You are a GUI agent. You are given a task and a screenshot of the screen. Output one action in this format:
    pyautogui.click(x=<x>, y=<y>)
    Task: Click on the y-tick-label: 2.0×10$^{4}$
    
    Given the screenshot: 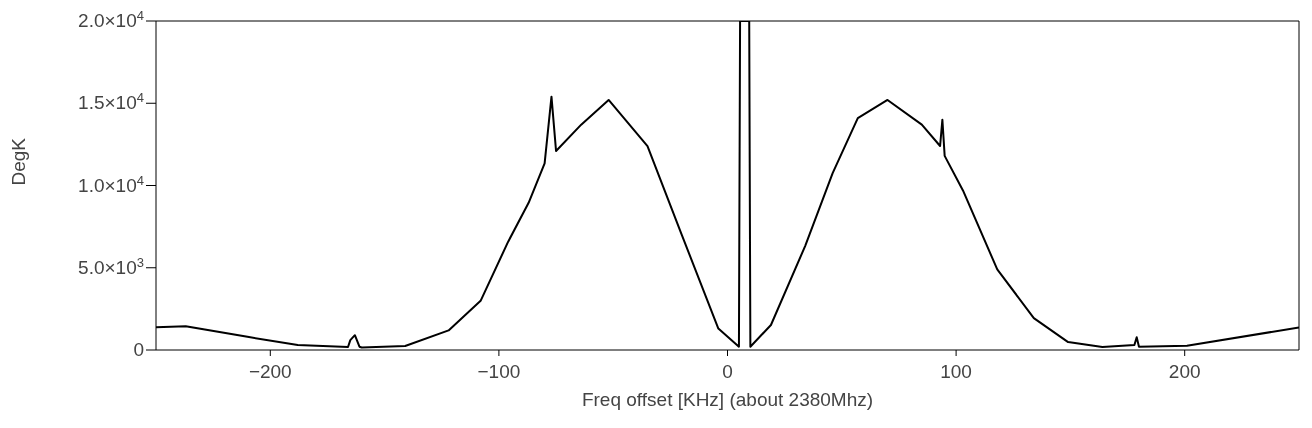 What is the action you would take?
    pyautogui.click(x=111, y=19)
    